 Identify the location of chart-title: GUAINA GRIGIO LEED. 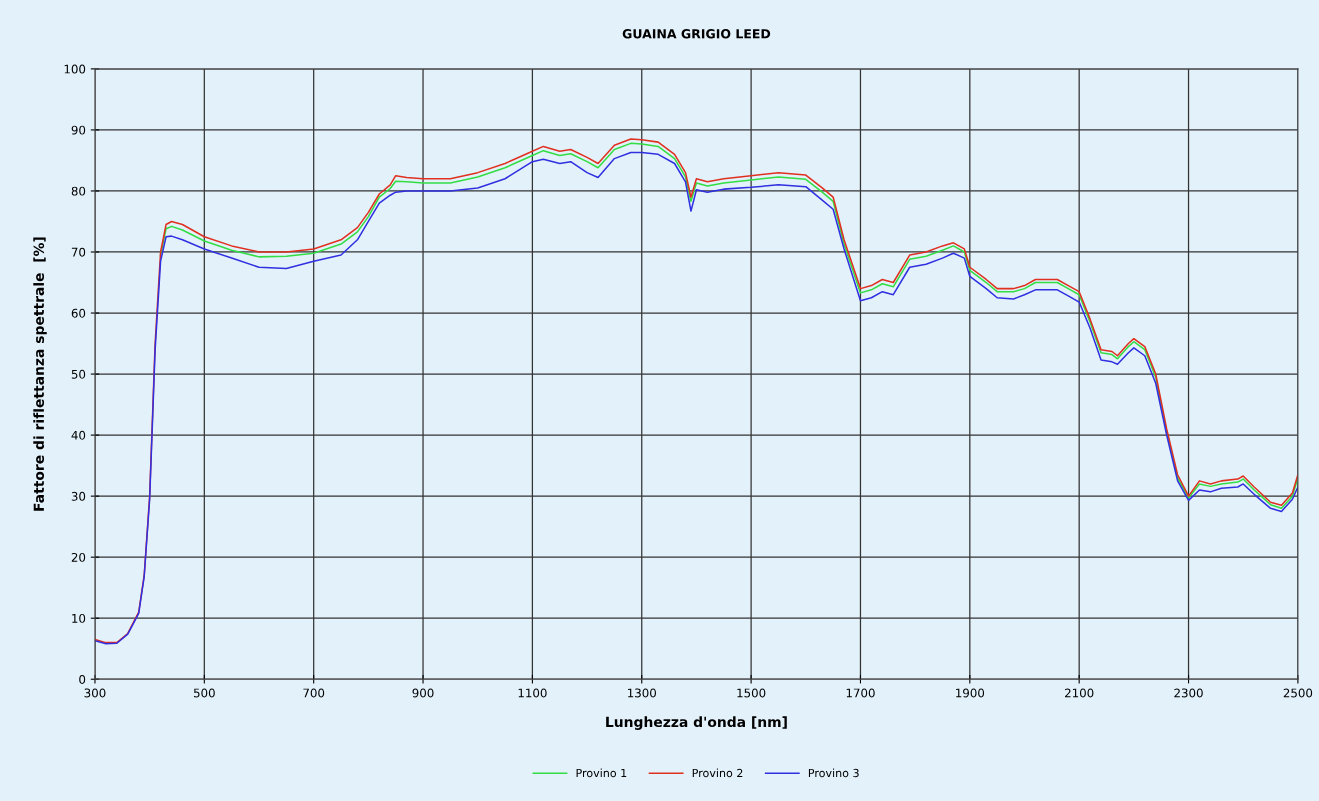
(696, 34).